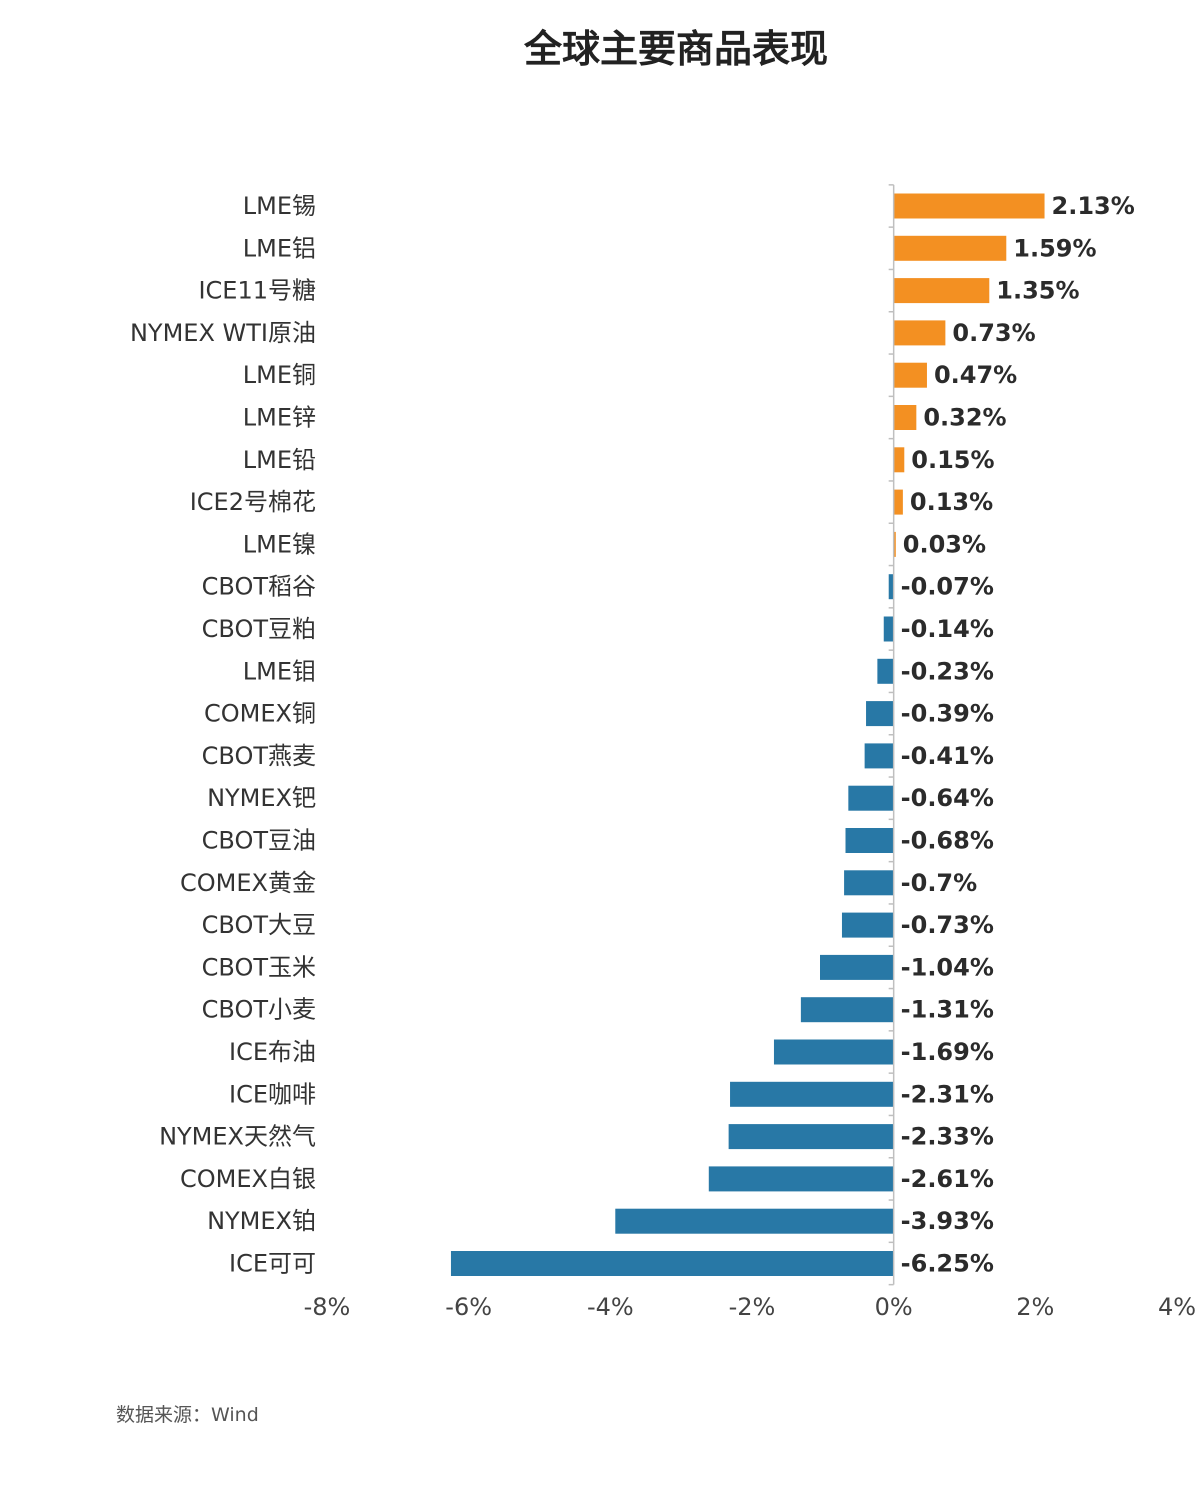 Image resolution: width=1201 pixels, height=1492 pixels. What do you see at coordinates (947, 1221) in the screenshot?
I see `value-label: -3.93%` at bounding box center [947, 1221].